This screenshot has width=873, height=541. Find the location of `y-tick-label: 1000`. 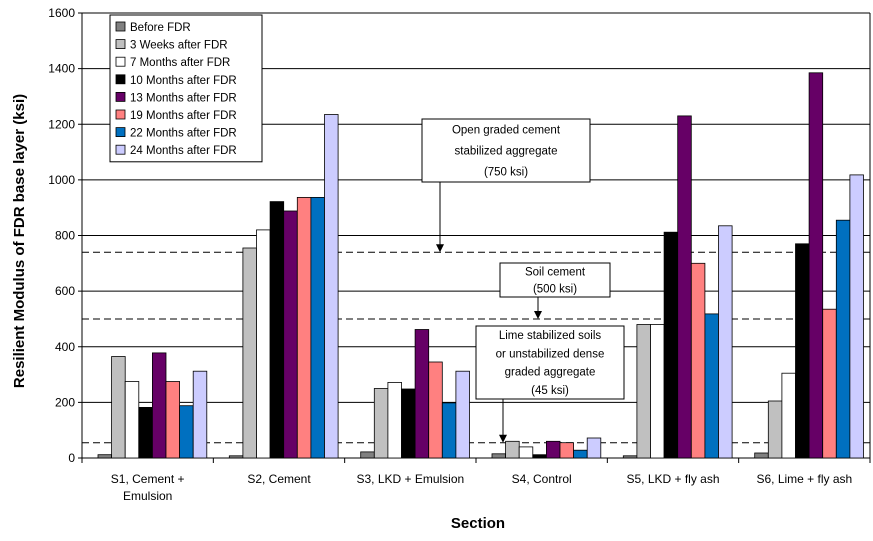

y-tick-label: 1000 is located at coordinates (61, 180).